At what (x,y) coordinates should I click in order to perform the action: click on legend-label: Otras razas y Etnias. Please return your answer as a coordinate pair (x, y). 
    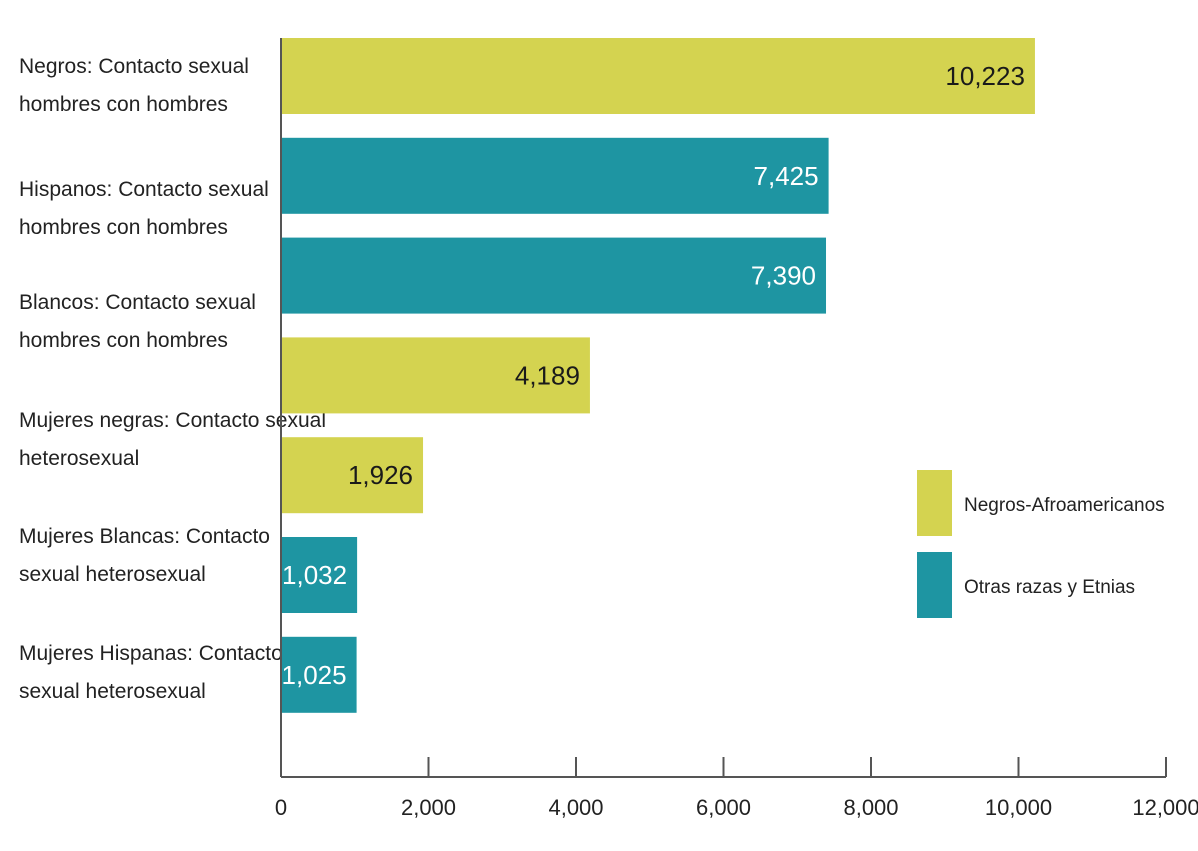
    Looking at the image, I should click on (1049, 587).